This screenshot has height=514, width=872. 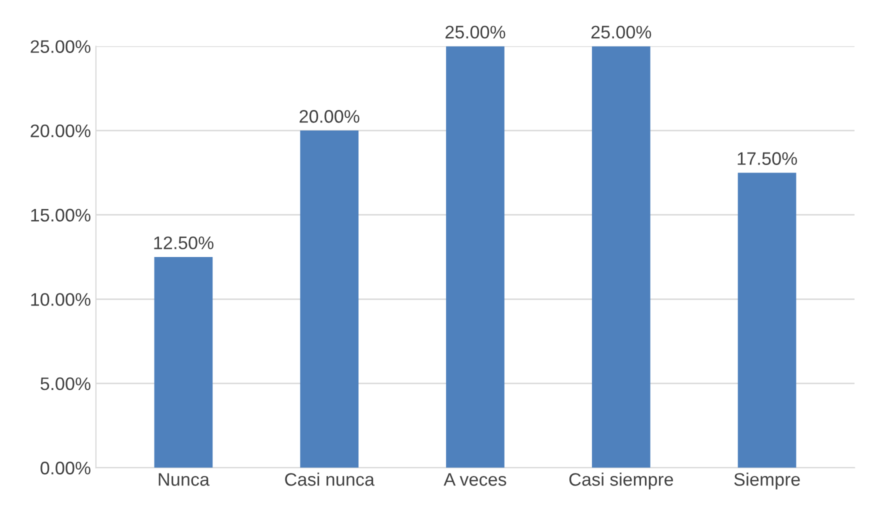 I want to click on x-tick-label: Siempre, so click(x=767, y=481).